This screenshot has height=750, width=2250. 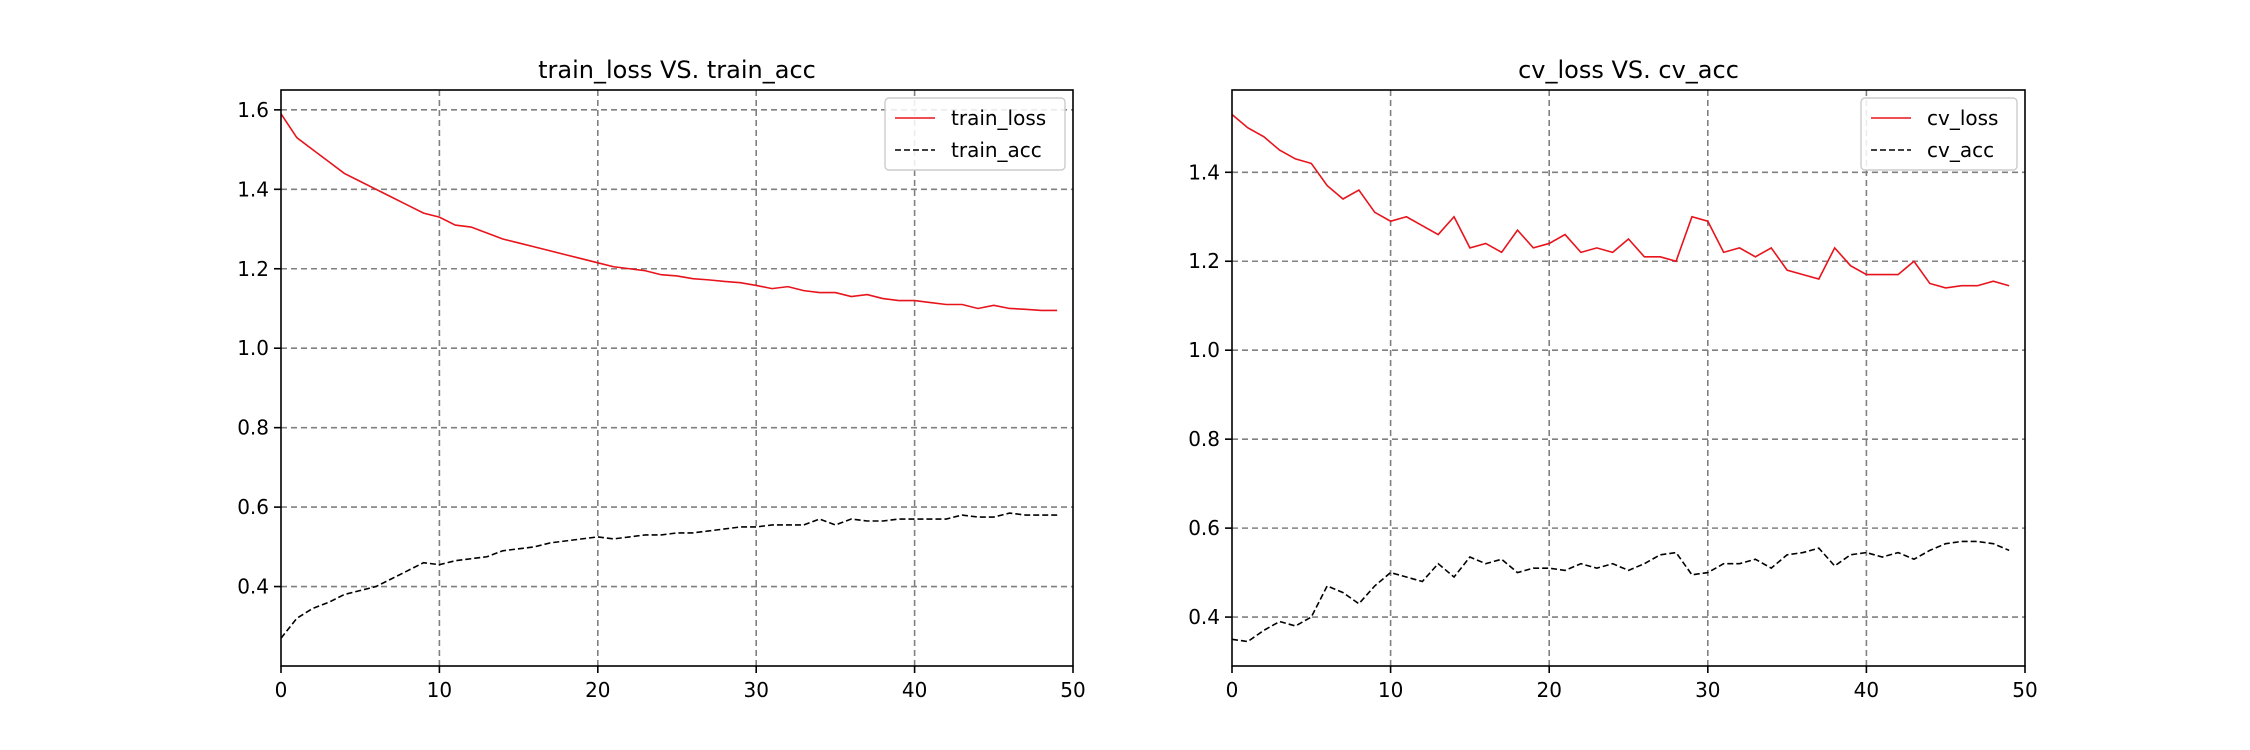 What do you see at coordinates (669, 212) in the screenshot?
I see `series-line-train-loss` at bounding box center [669, 212].